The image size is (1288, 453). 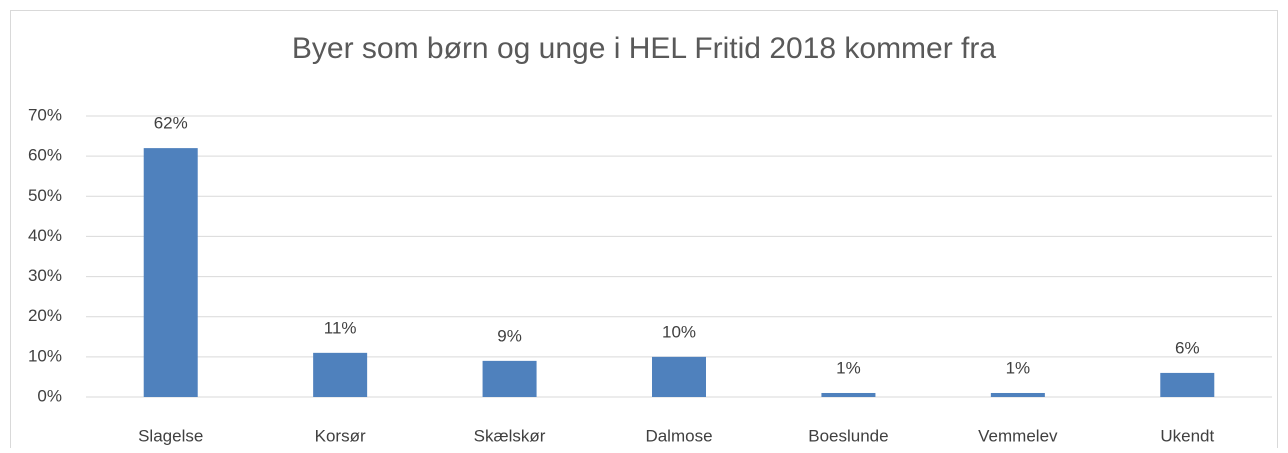 What do you see at coordinates (1187, 435) in the screenshot?
I see `x-tick-label: Ukendt` at bounding box center [1187, 435].